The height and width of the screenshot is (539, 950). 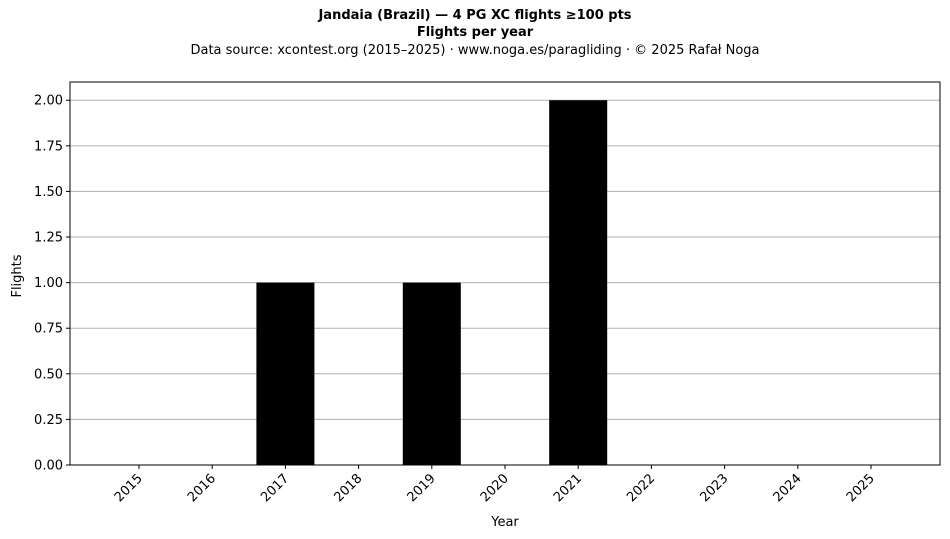 I want to click on y-tick-label: 0.25, so click(x=48, y=420).